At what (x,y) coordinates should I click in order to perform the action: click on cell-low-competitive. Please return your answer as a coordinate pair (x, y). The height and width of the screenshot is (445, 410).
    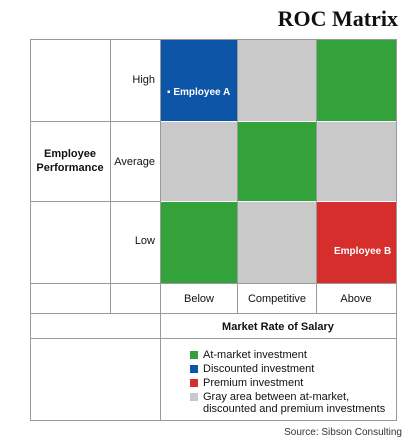
    Looking at the image, I should click on (277, 242).